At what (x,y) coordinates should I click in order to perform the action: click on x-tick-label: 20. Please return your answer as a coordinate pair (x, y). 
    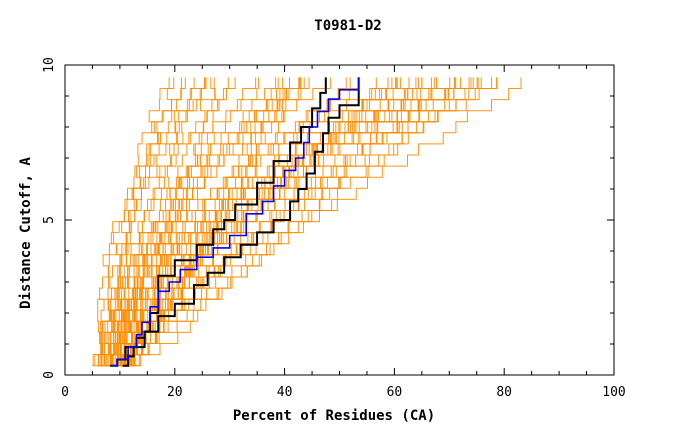
    Looking at the image, I should click on (175, 392).